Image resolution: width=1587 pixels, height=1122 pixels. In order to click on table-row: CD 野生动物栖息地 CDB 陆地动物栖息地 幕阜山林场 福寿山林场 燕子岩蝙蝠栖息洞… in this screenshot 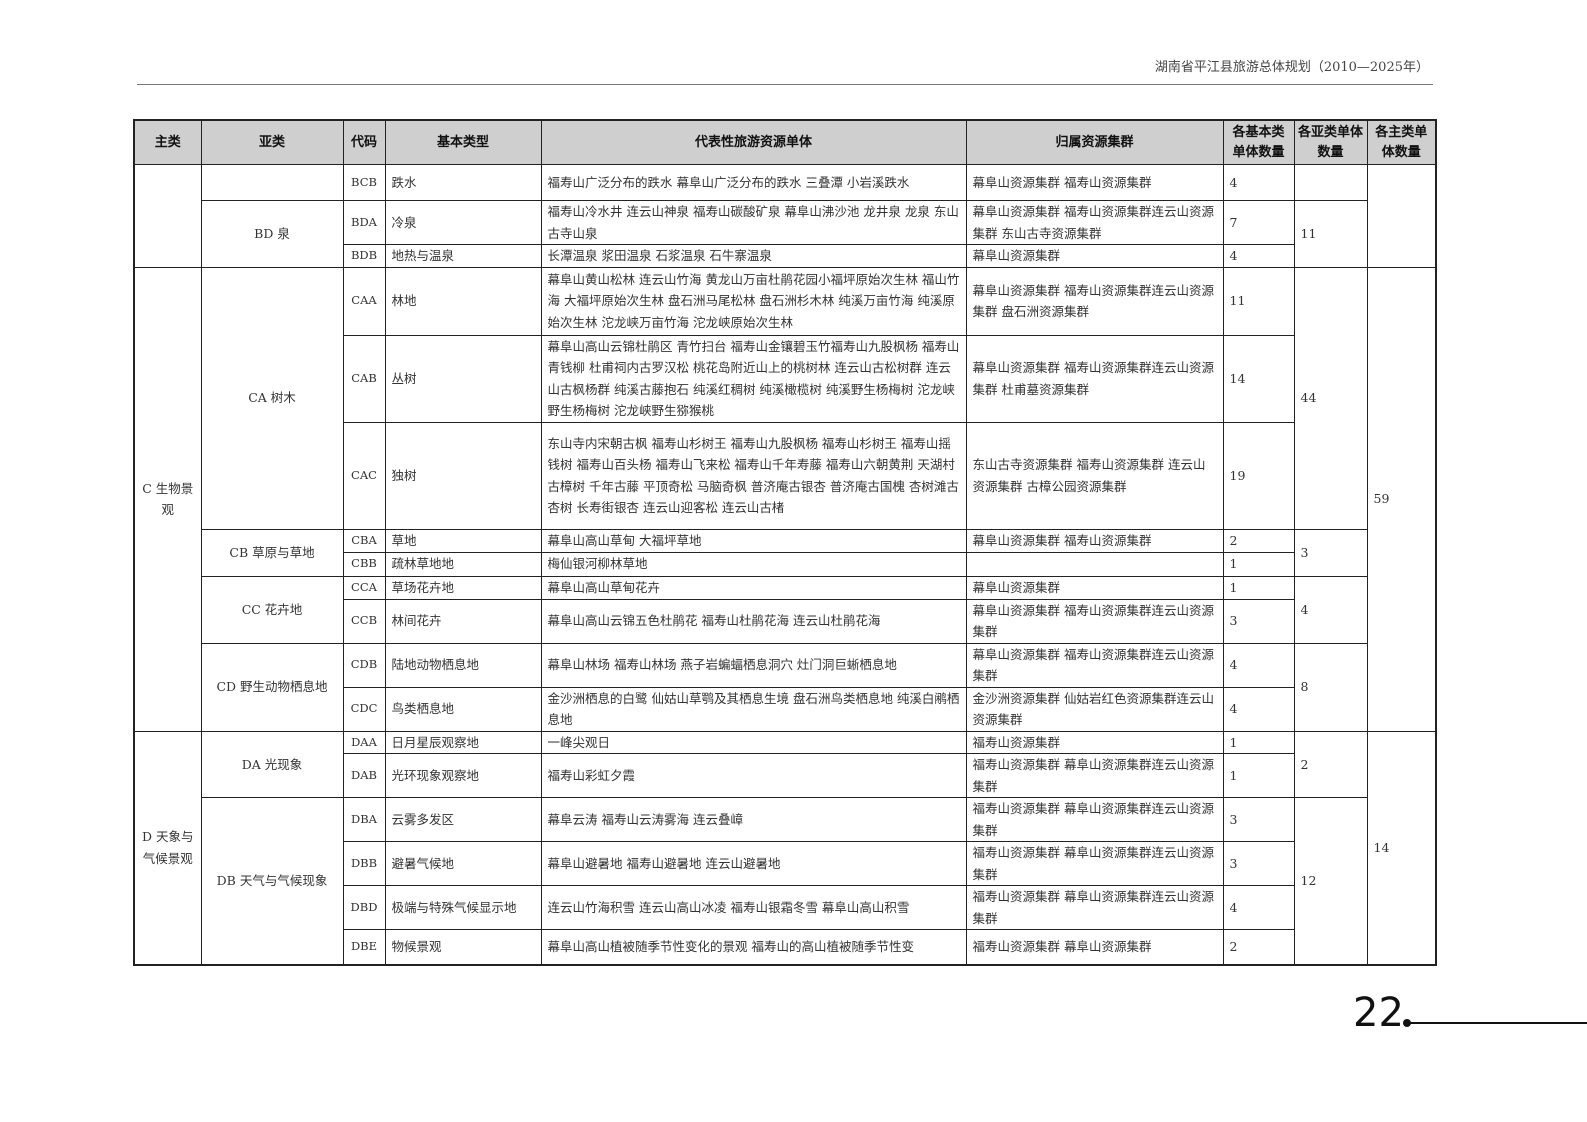, I will do `click(785, 687)`.